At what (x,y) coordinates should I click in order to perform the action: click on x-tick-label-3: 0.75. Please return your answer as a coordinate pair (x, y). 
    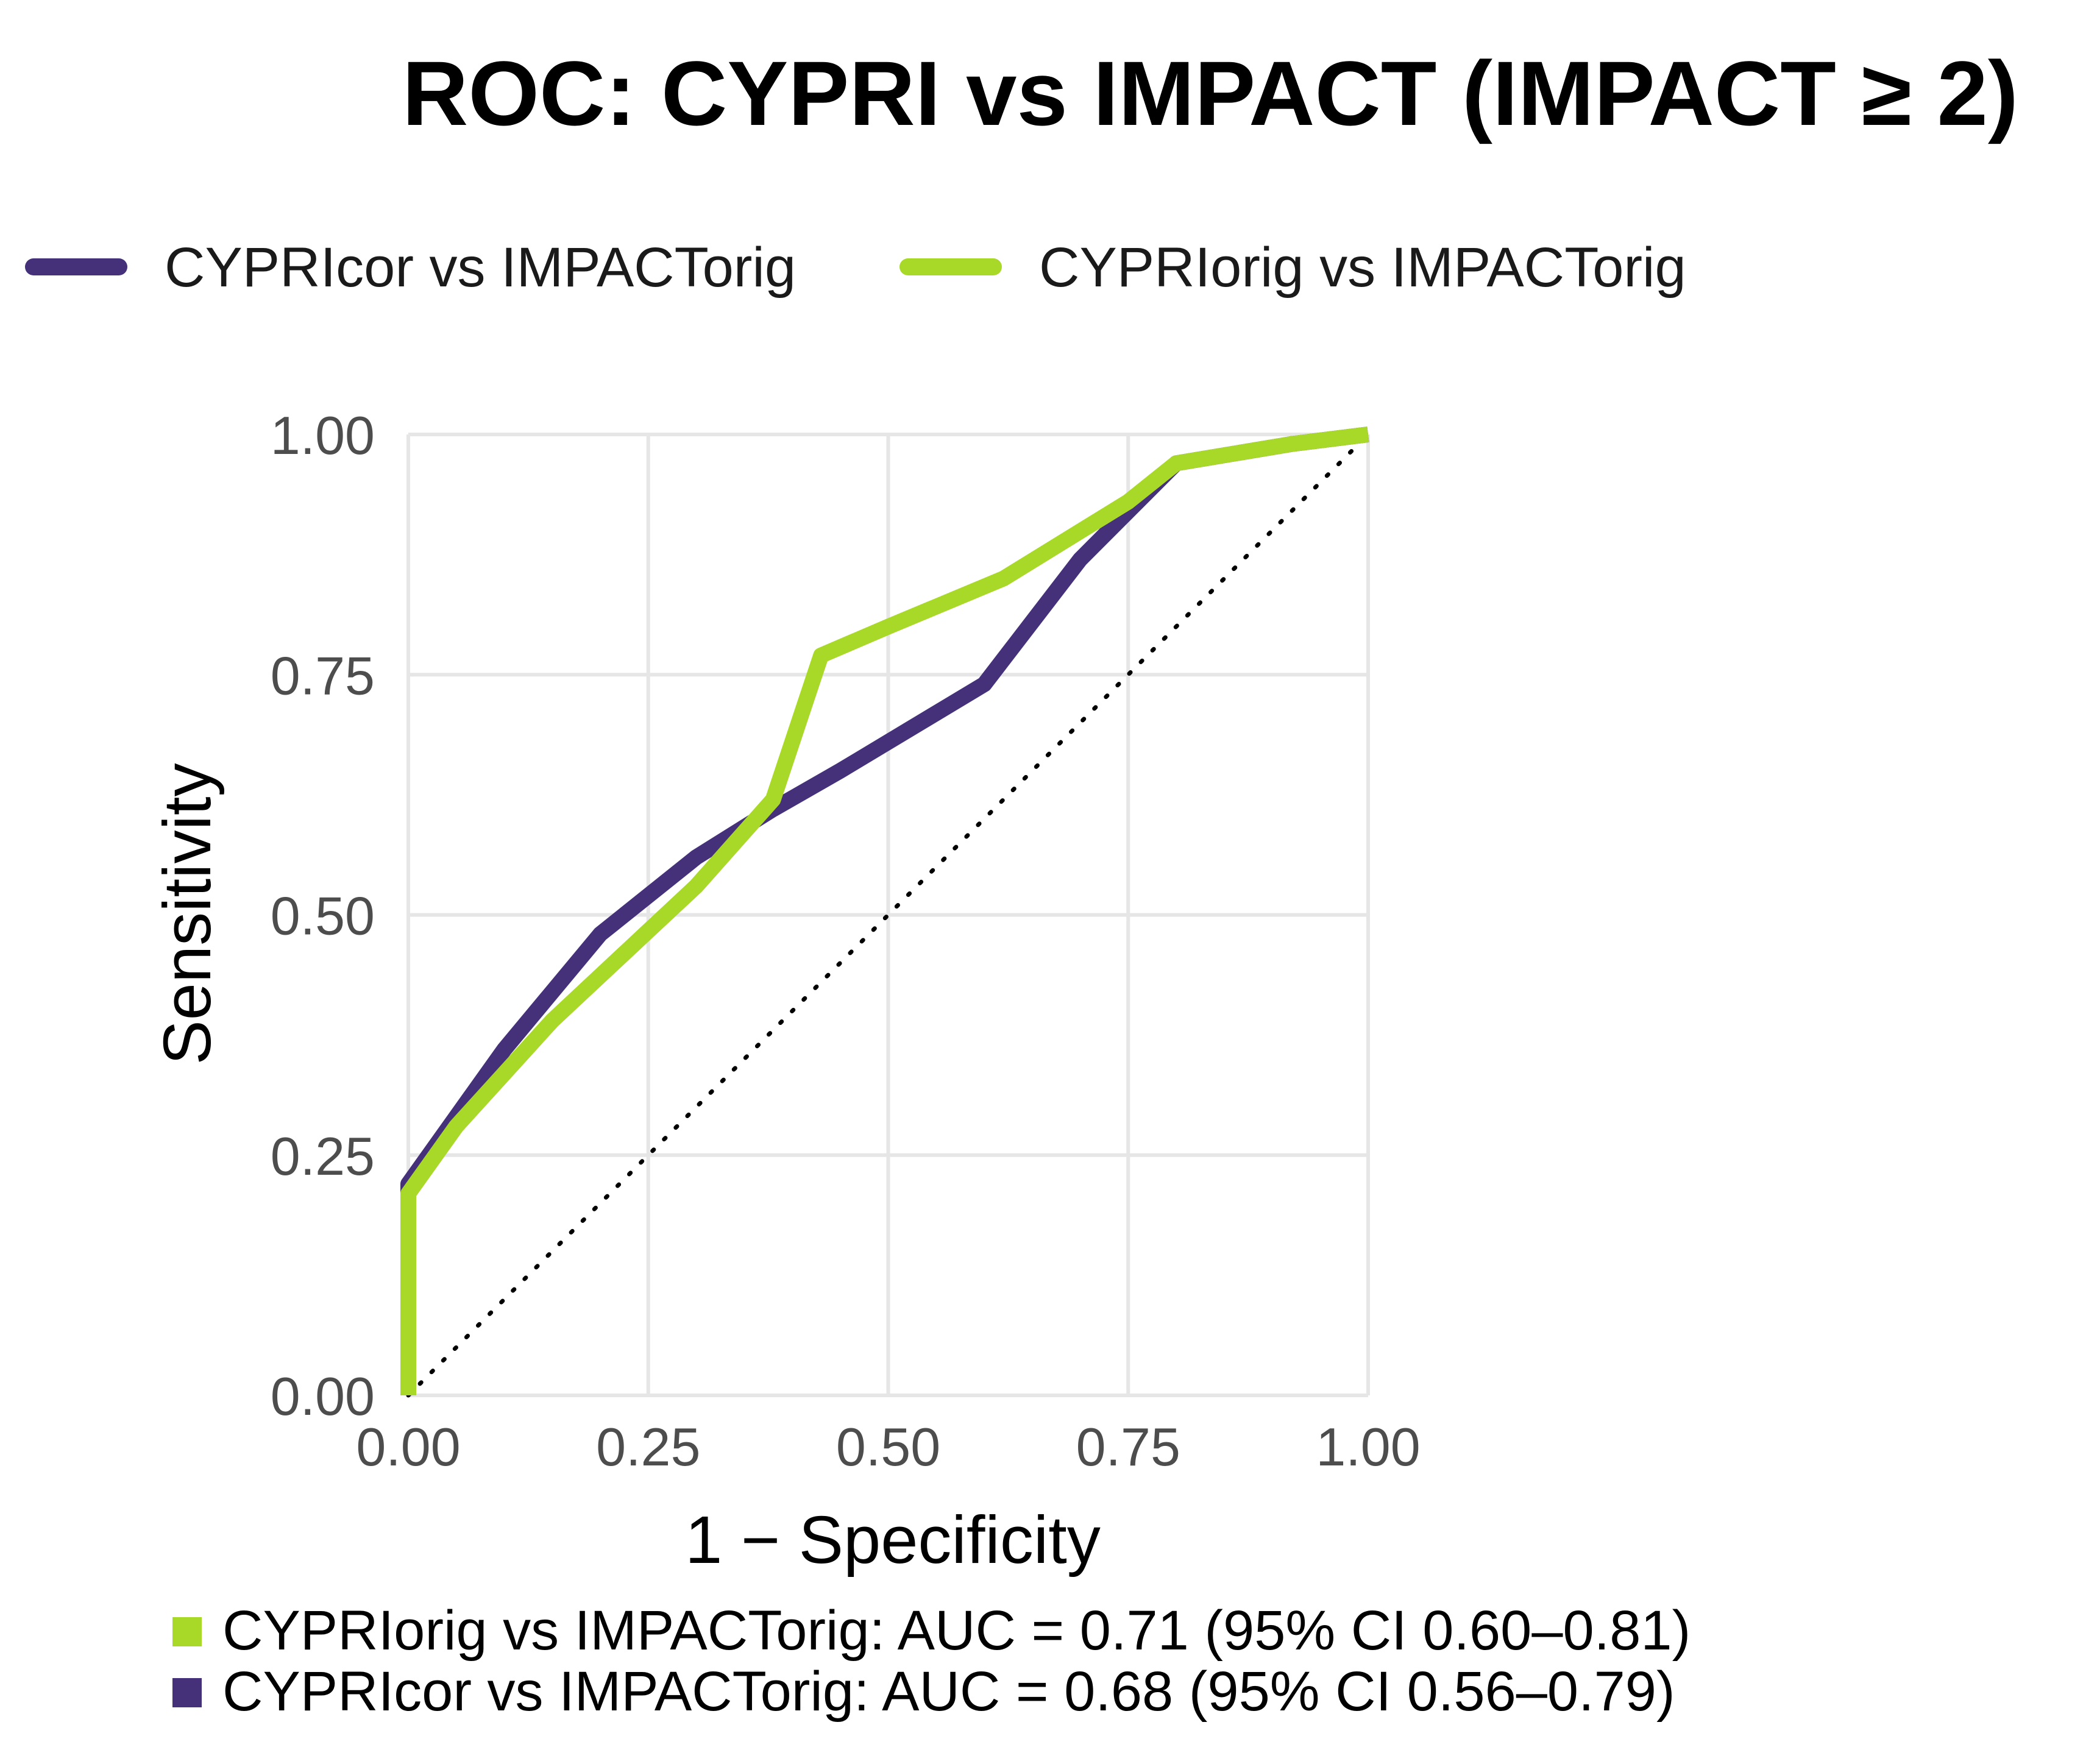
    Looking at the image, I should click on (1128, 1447).